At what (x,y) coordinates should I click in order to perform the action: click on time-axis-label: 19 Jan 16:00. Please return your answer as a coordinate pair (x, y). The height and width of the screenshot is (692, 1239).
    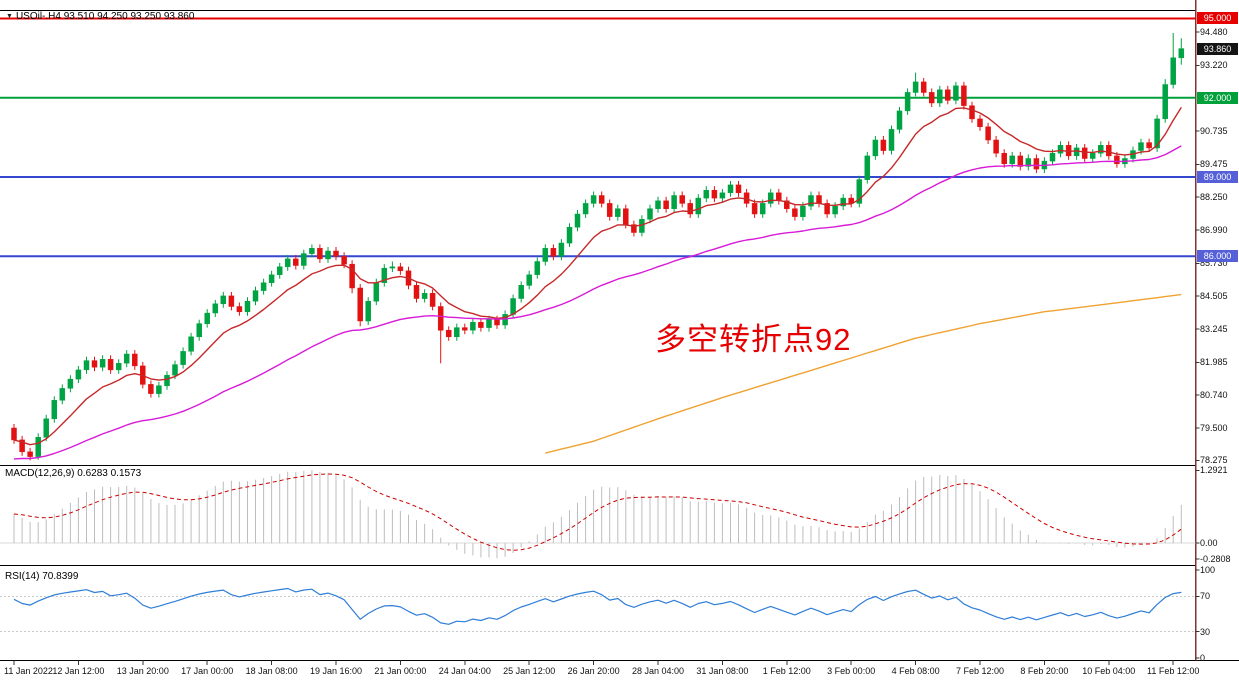
    Looking at the image, I should click on (336, 671).